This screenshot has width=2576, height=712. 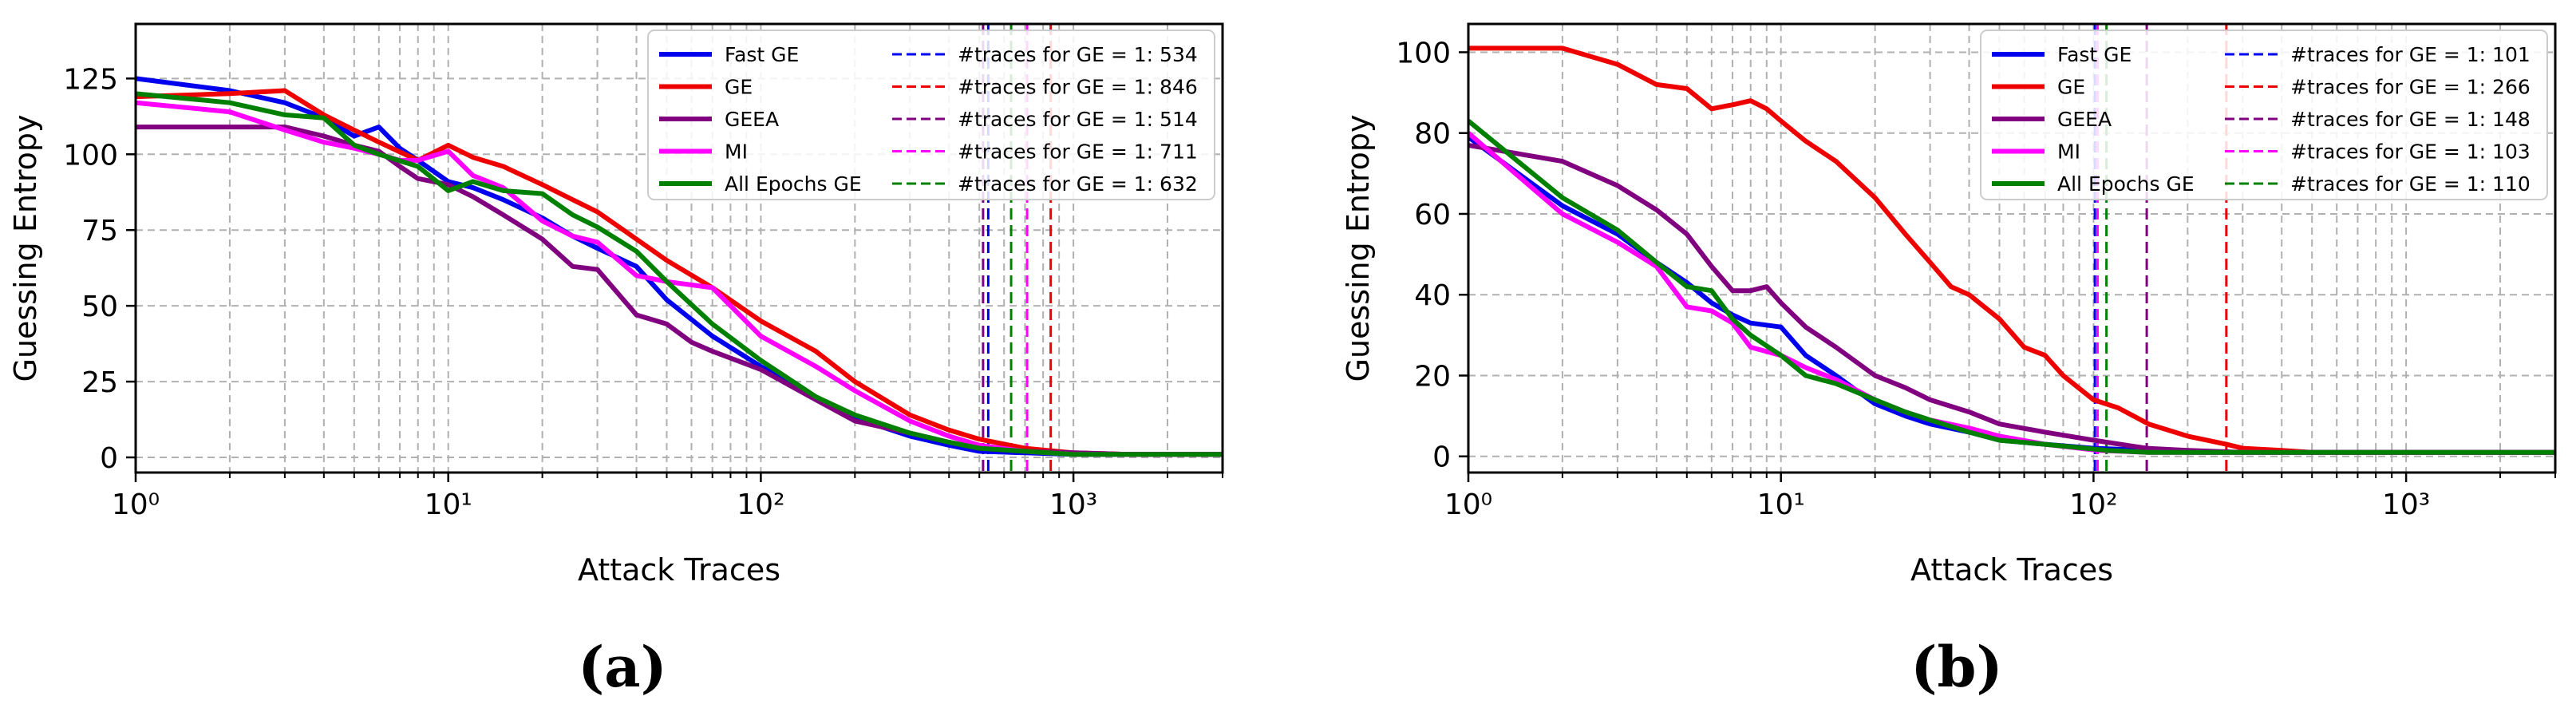 I want to click on legend-label: #traces for GE = 1: 110, so click(x=2410, y=184).